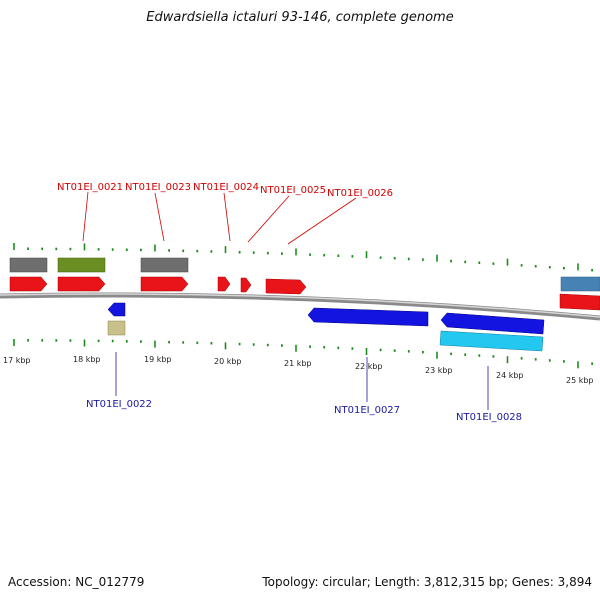 This screenshot has height=600, width=600. What do you see at coordinates (360, 193) in the screenshot?
I see `gene-label-nt01ei-0026: NT01EI_0026` at bounding box center [360, 193].